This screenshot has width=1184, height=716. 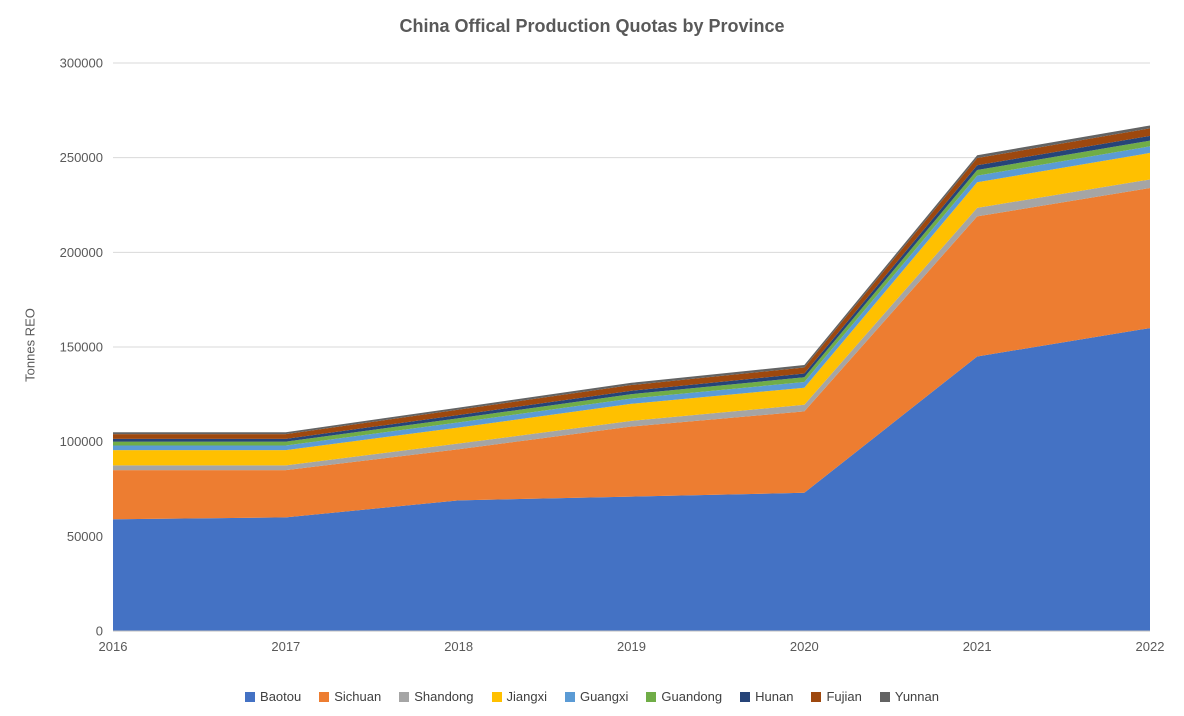 What do you see at coordinates (816, 696) in the screenshot?
I see `legend-swatch-fujian` at bounding box center [816, 696].